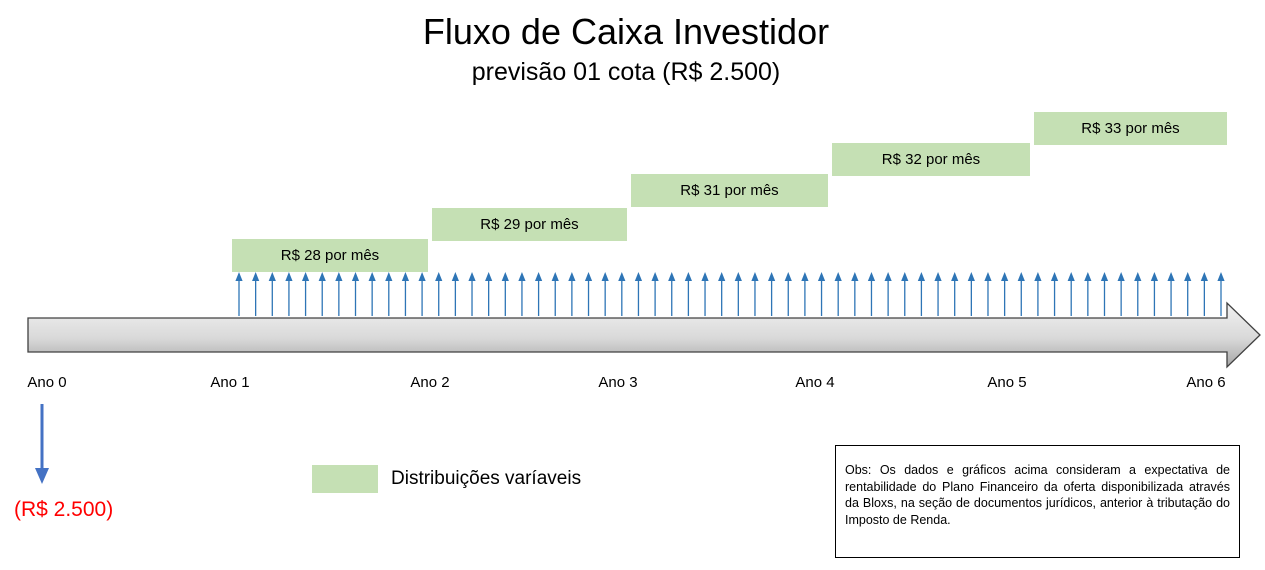 The width and height of the screenshot is (1265, 570). I want to click on chart-subtitle: previsão 01 cota (R$ 2.500), so click(626, 72).